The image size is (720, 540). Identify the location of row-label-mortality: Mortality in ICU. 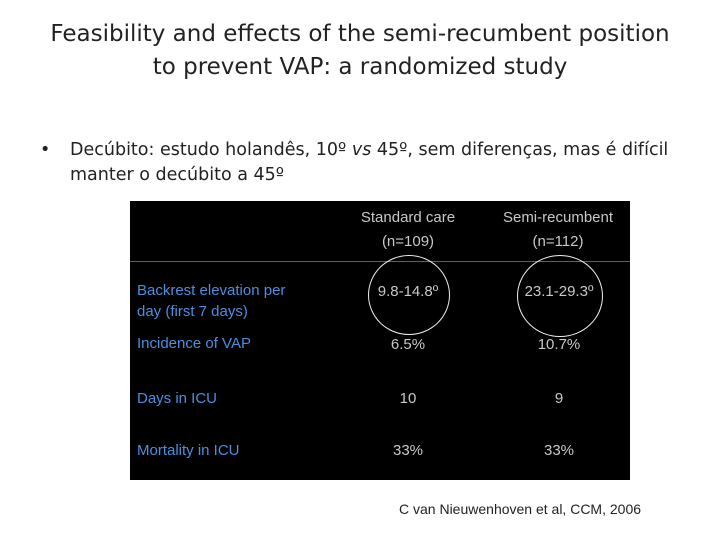
(188, 450).